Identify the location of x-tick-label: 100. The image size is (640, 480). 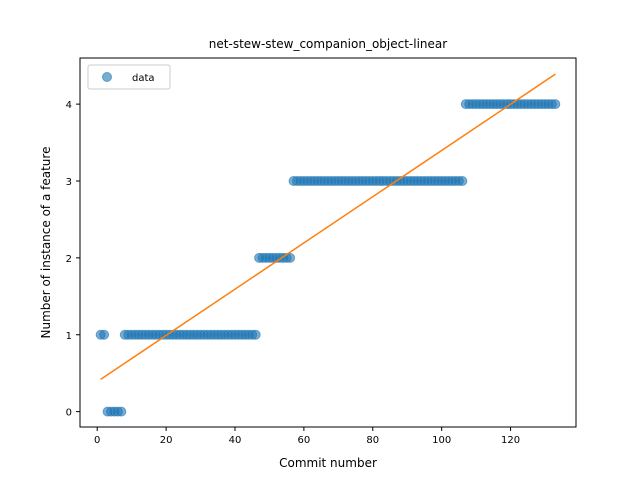
(441, 440).